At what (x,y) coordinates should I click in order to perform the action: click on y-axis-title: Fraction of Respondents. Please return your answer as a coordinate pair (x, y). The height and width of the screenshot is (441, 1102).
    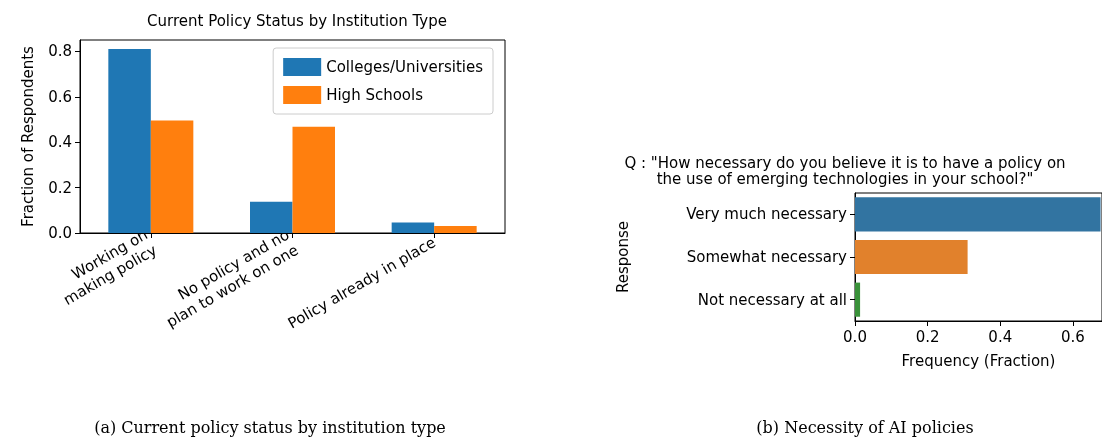
    Looking at the image, I should click on (27, 136).